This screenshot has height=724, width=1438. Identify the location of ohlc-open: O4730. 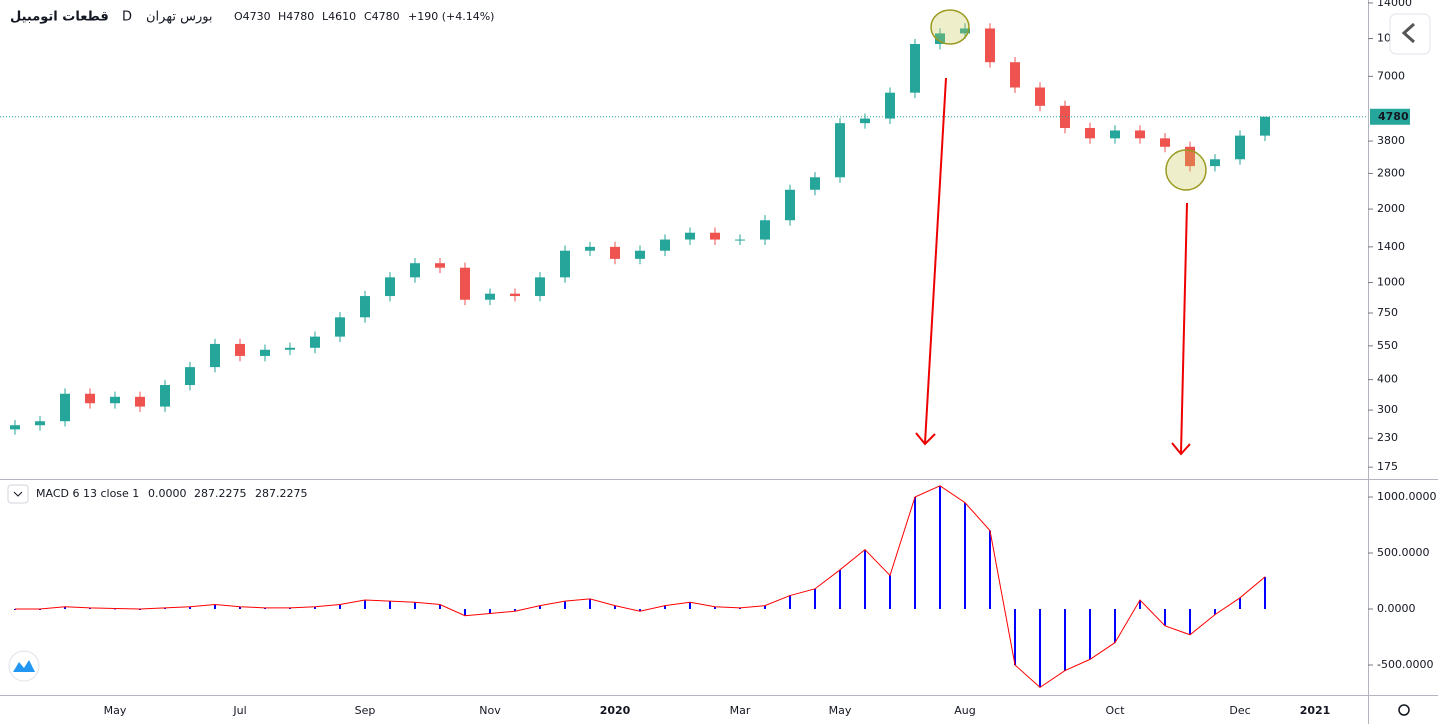
(252, 16).